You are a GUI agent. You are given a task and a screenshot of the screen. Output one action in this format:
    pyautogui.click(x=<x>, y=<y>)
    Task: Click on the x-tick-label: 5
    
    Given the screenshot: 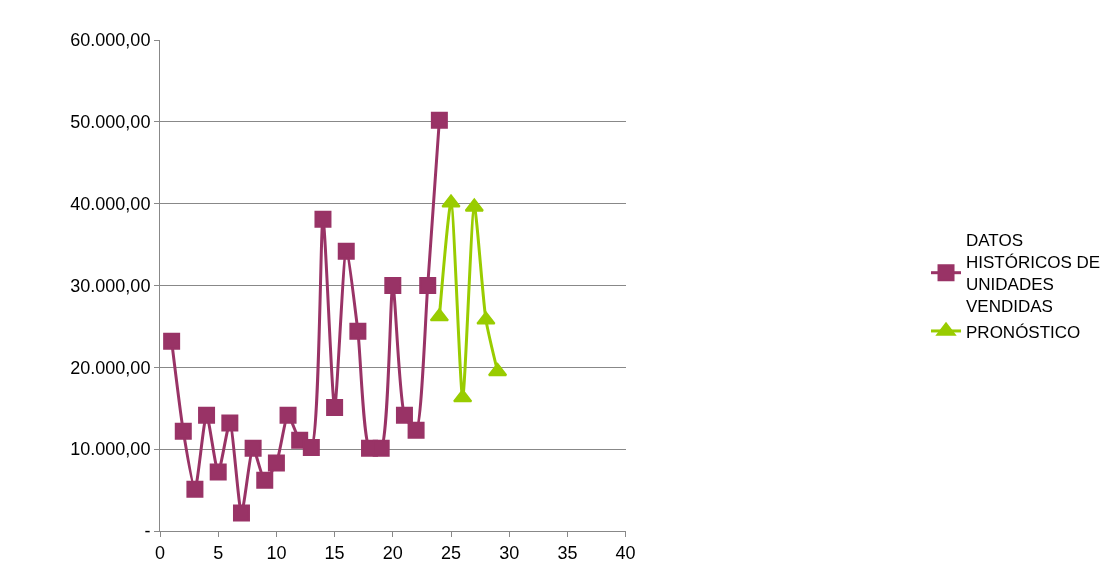 What is the action you would take?
    pyautogui.click(x=218, y=552)
    